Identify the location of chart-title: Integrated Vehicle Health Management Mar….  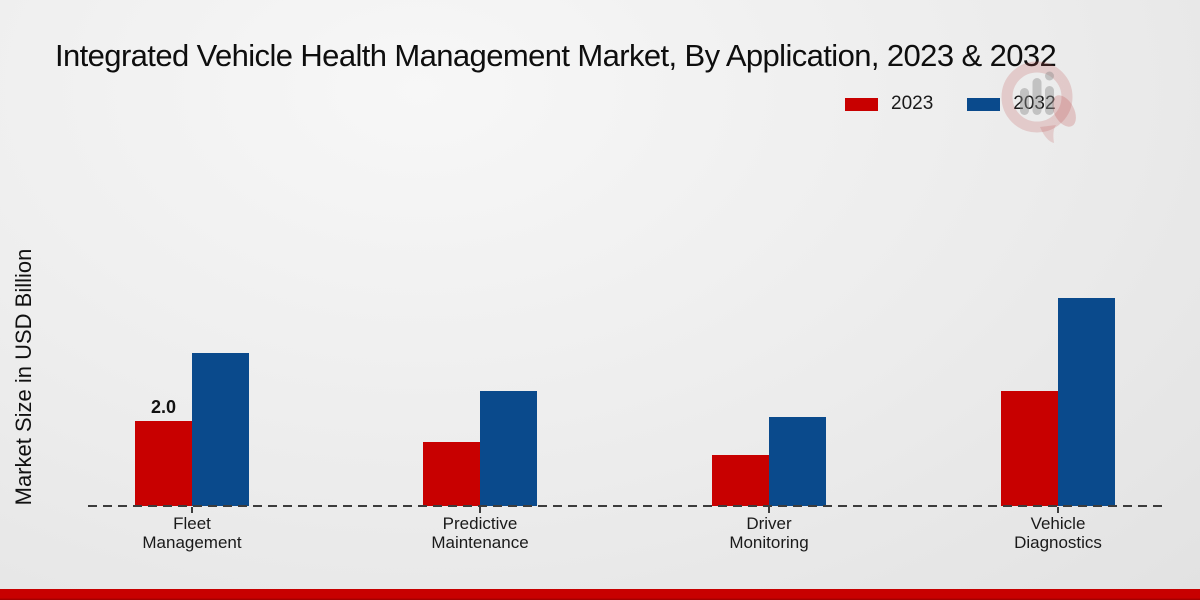
(556, 55).